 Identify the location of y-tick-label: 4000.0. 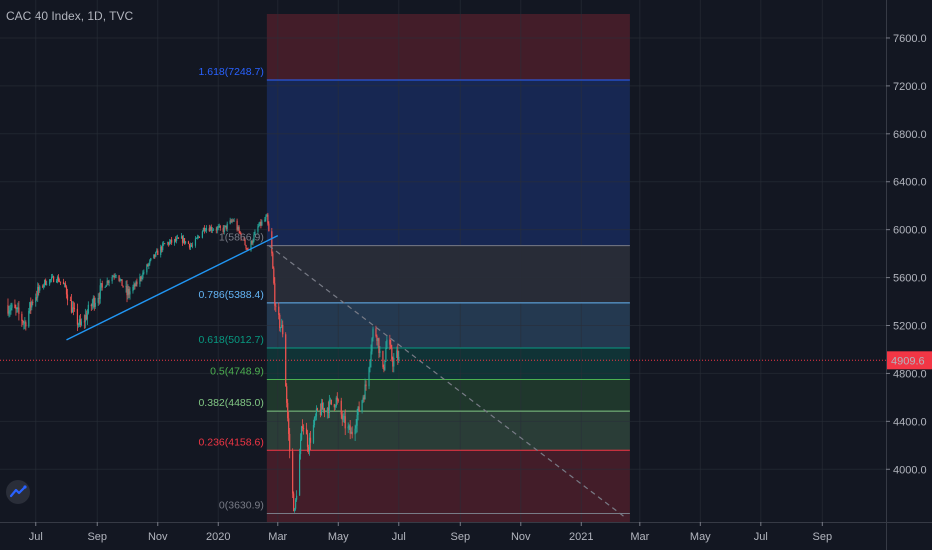
(910, 470).